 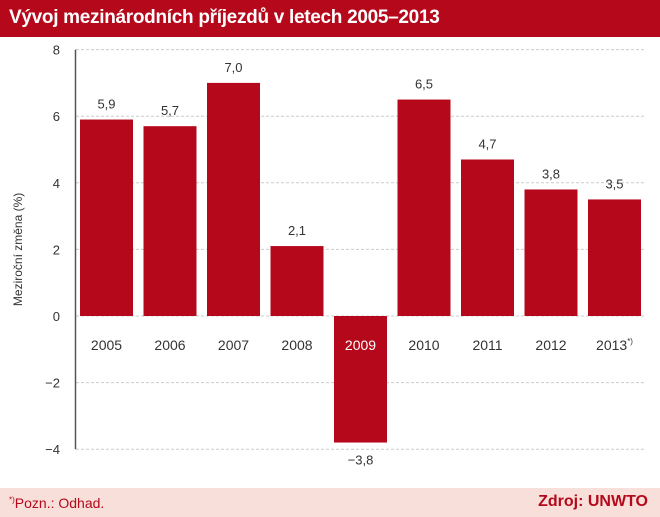 I want to click on data-label: 5,9, so click(x=106, y=104).